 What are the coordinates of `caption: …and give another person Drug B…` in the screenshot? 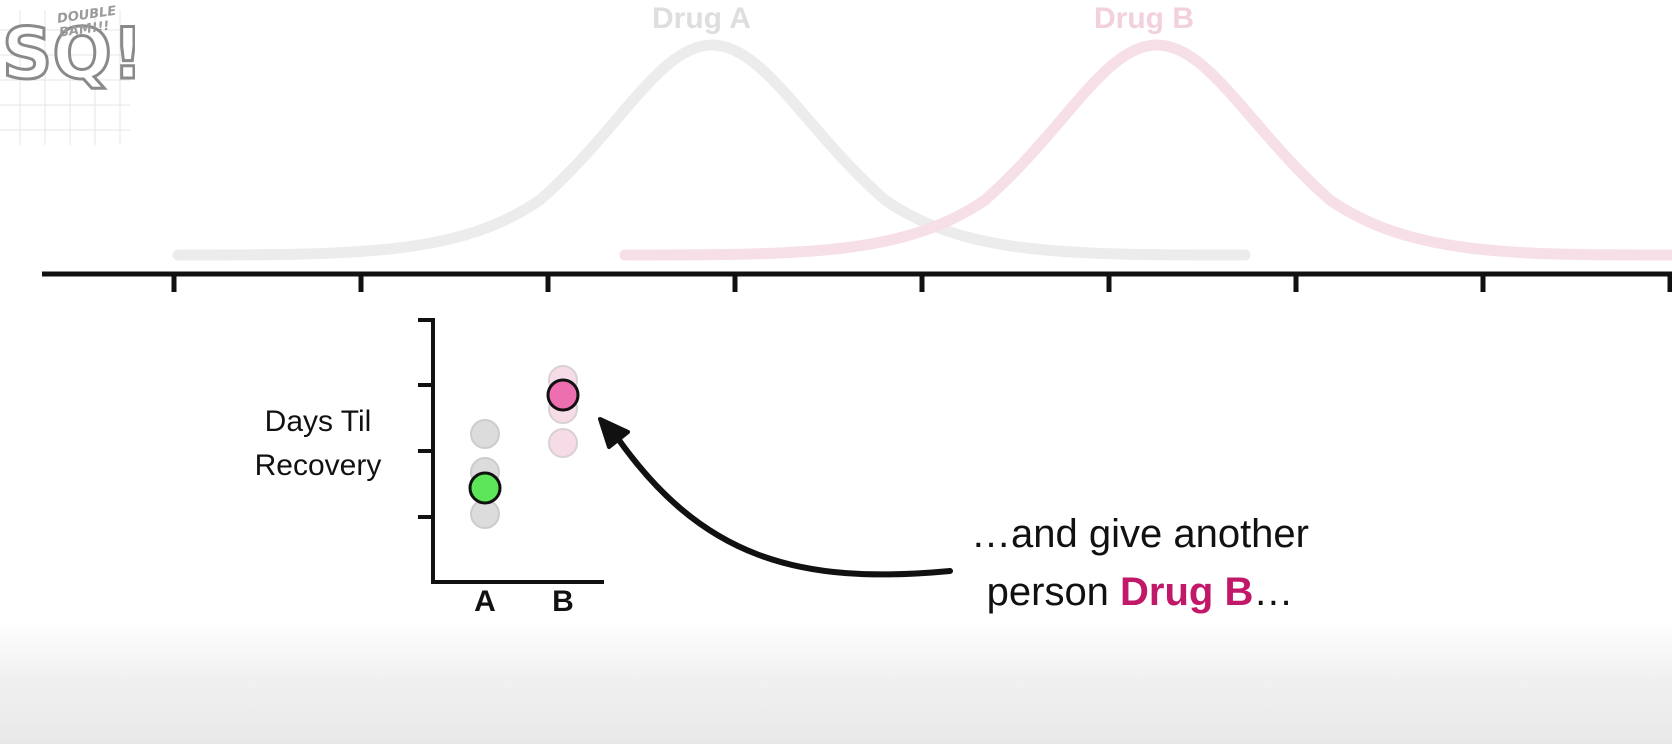 It's located at (1140, 563).